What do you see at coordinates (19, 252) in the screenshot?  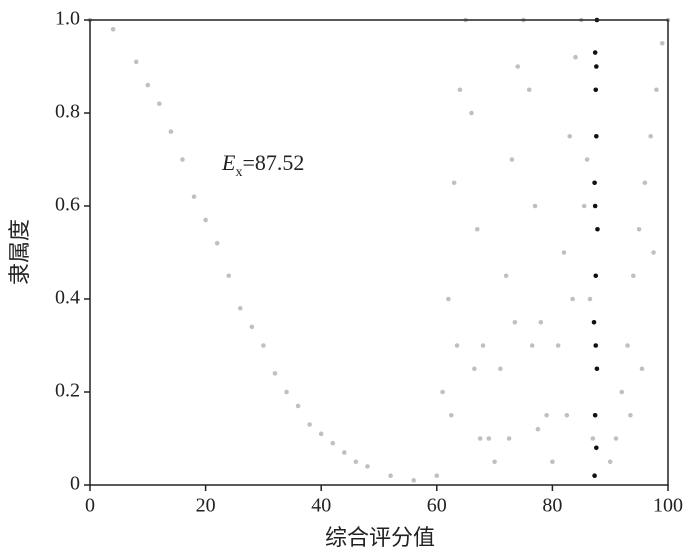 I see `y-axis-label: 隶属度` at bounding box center [19, 252].